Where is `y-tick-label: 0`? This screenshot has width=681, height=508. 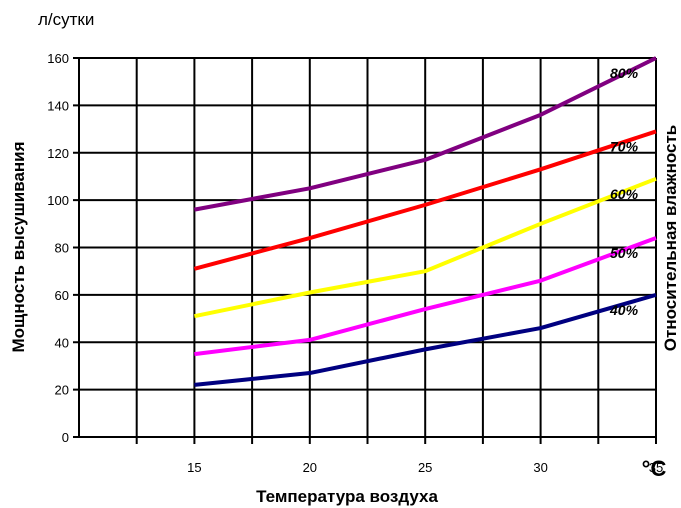
y-tick-label: 0 is located at coordinates (65, 437).